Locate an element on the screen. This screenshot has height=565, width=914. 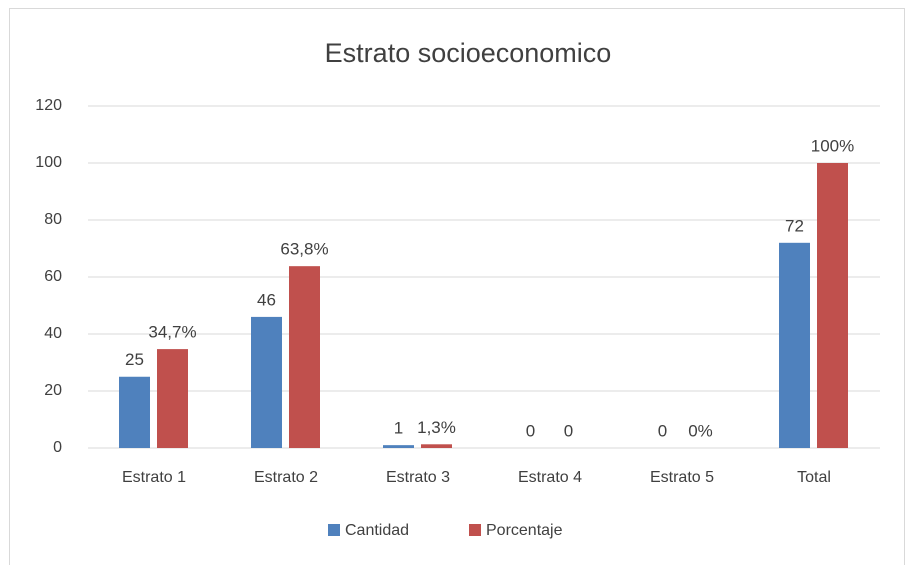
chart-title: Estrato socioeconomico is located at coordinates (468, 53).